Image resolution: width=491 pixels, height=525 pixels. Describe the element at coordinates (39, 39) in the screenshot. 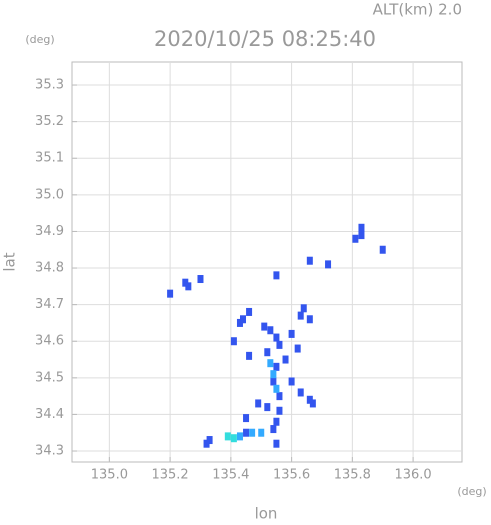

I see `y-unit: (deg)` at that location.